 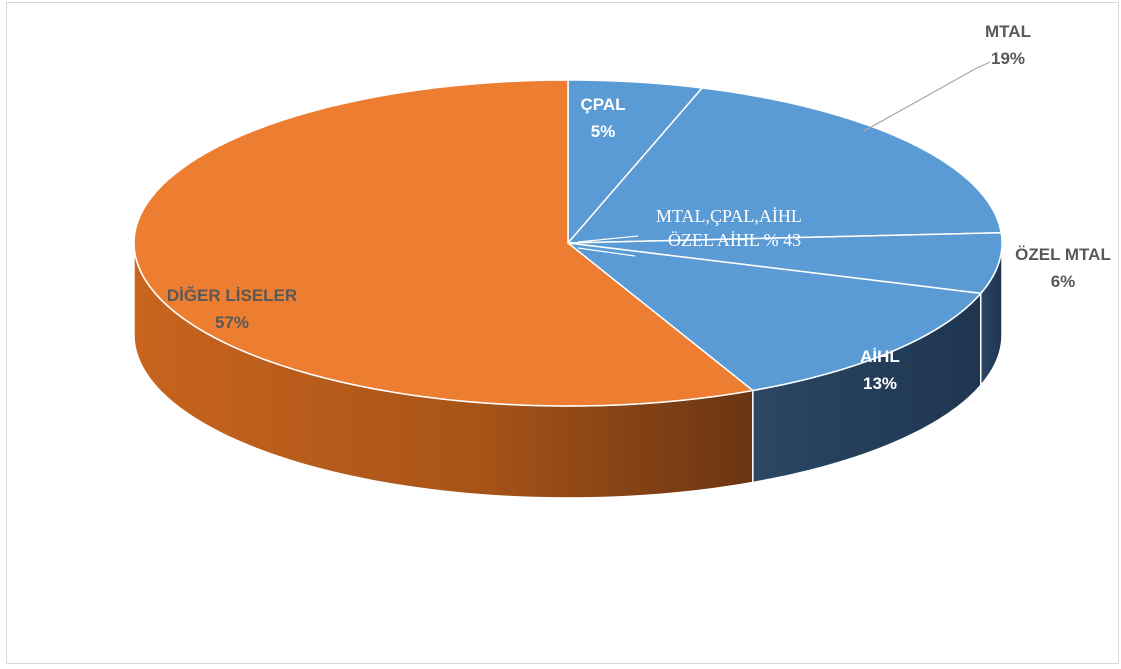 I want to click on slice-value-diger-liseler: 57%, so click(x=232, y=322).